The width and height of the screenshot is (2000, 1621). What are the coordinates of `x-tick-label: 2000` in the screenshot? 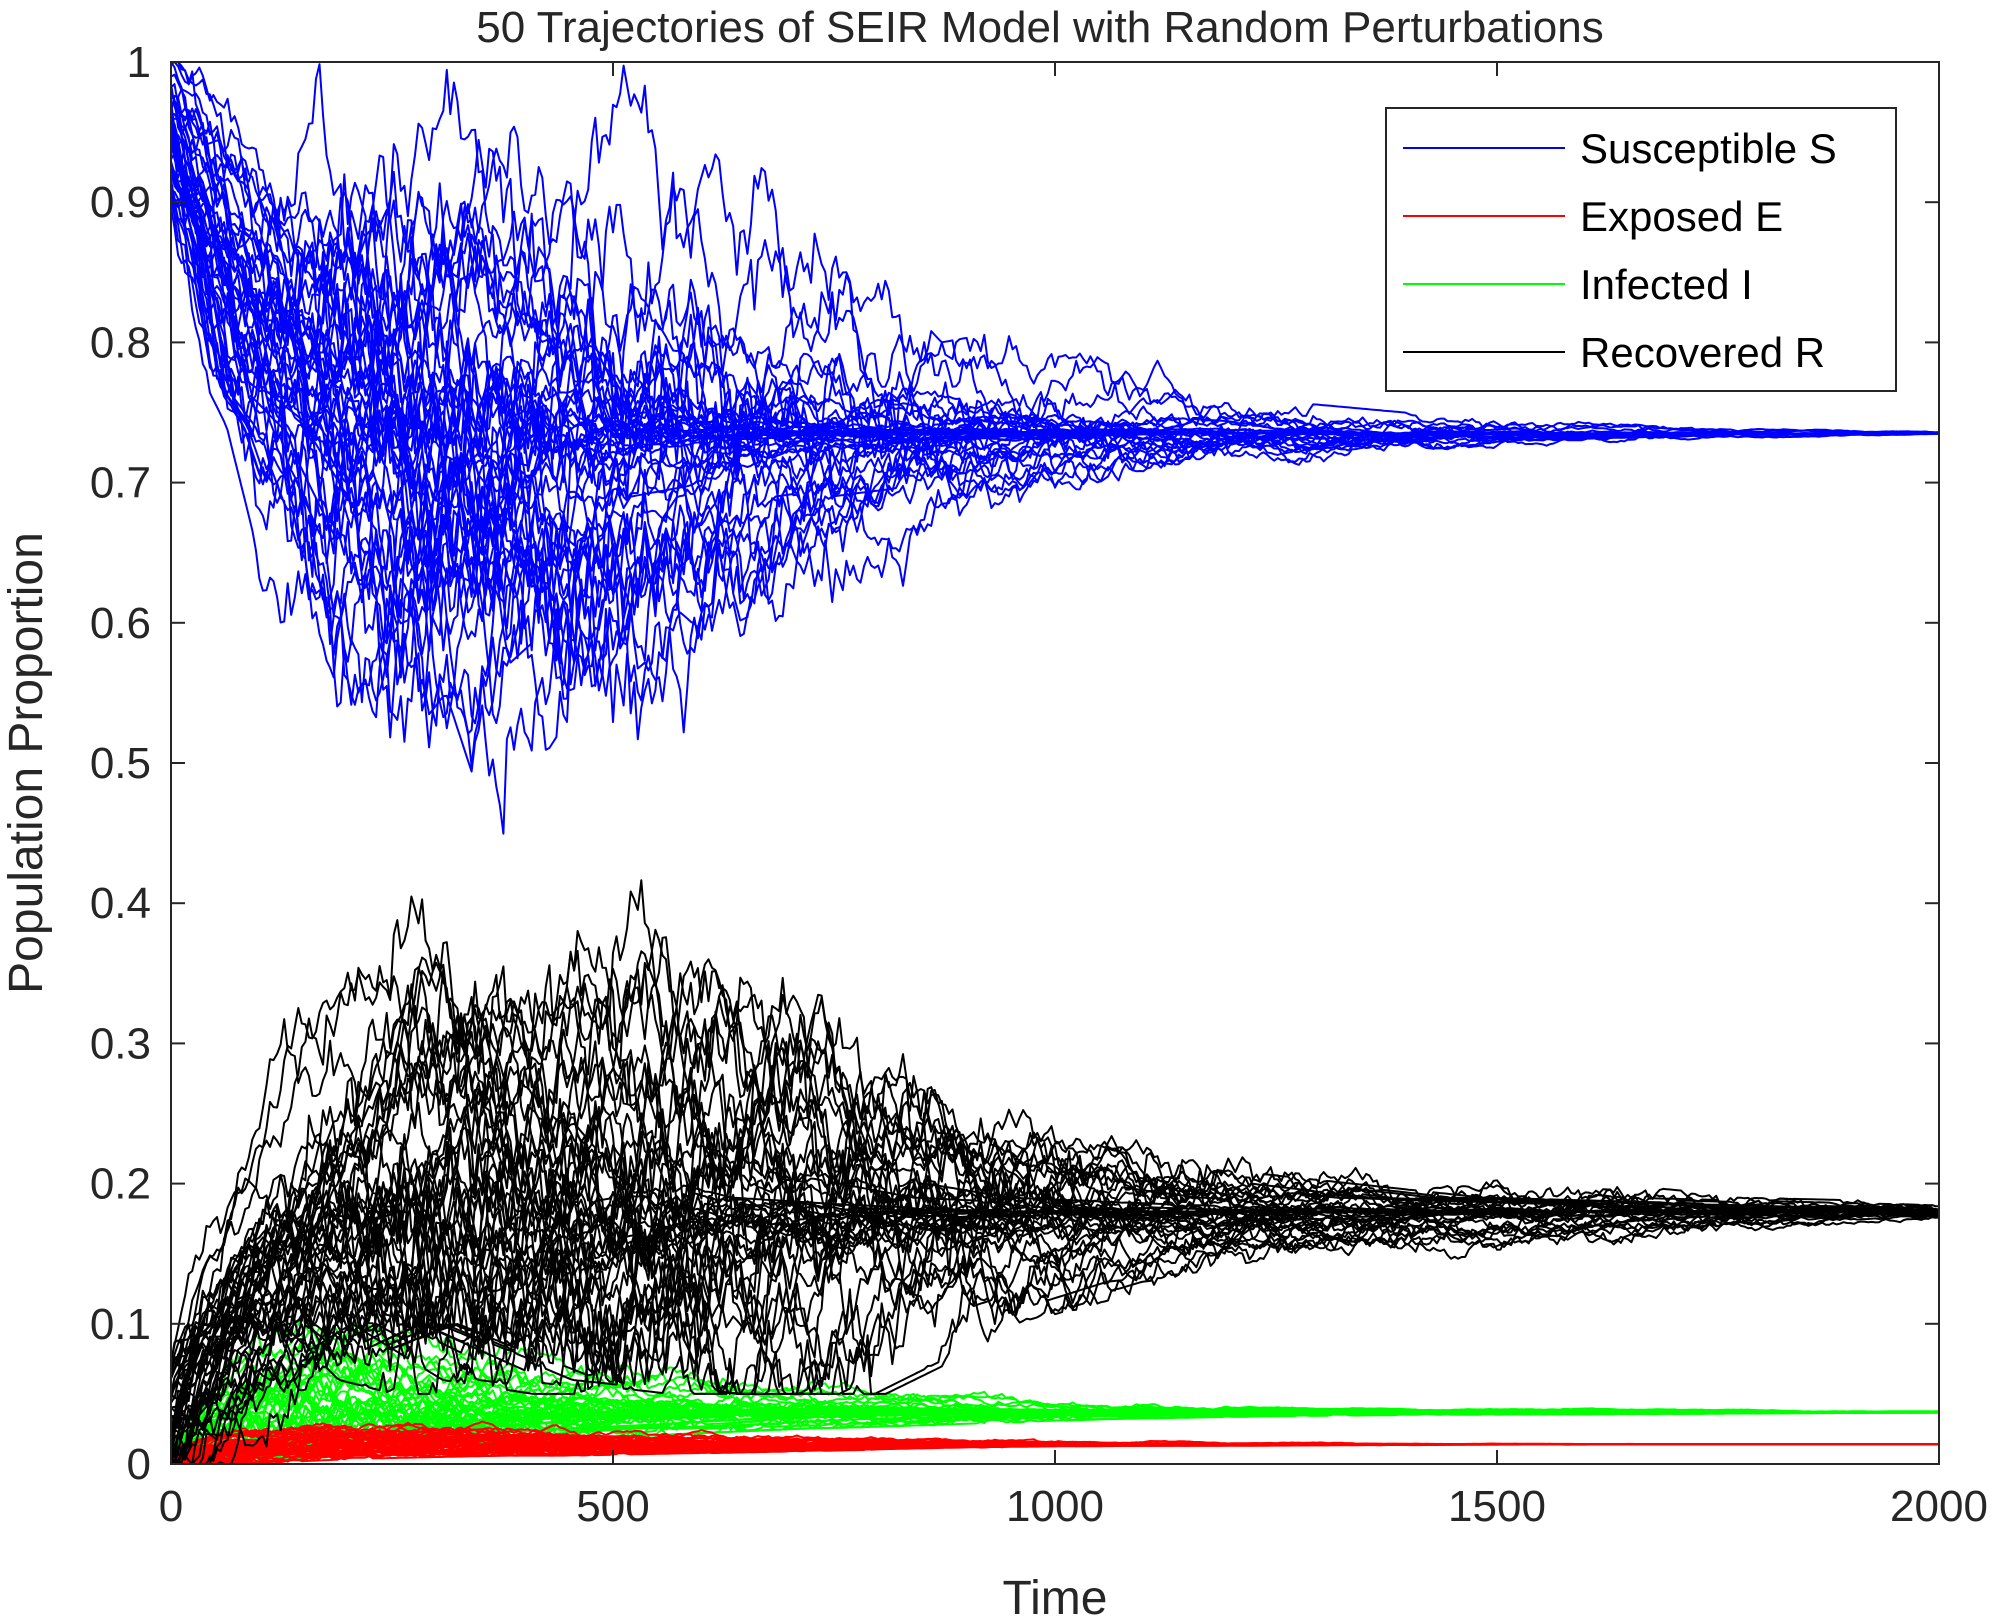 It's located at (1939, 1506).